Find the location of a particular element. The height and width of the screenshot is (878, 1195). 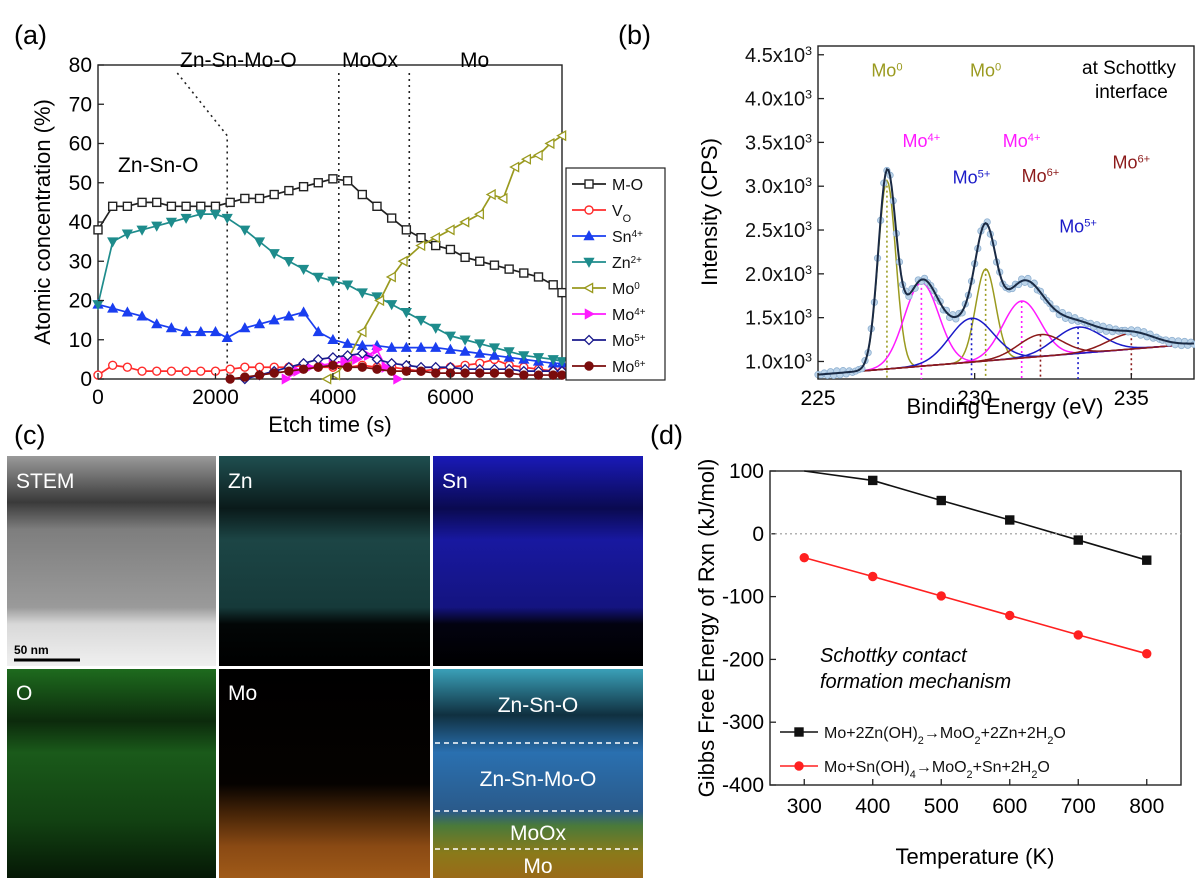

series-zn2- is located at coordinates (330, 288).